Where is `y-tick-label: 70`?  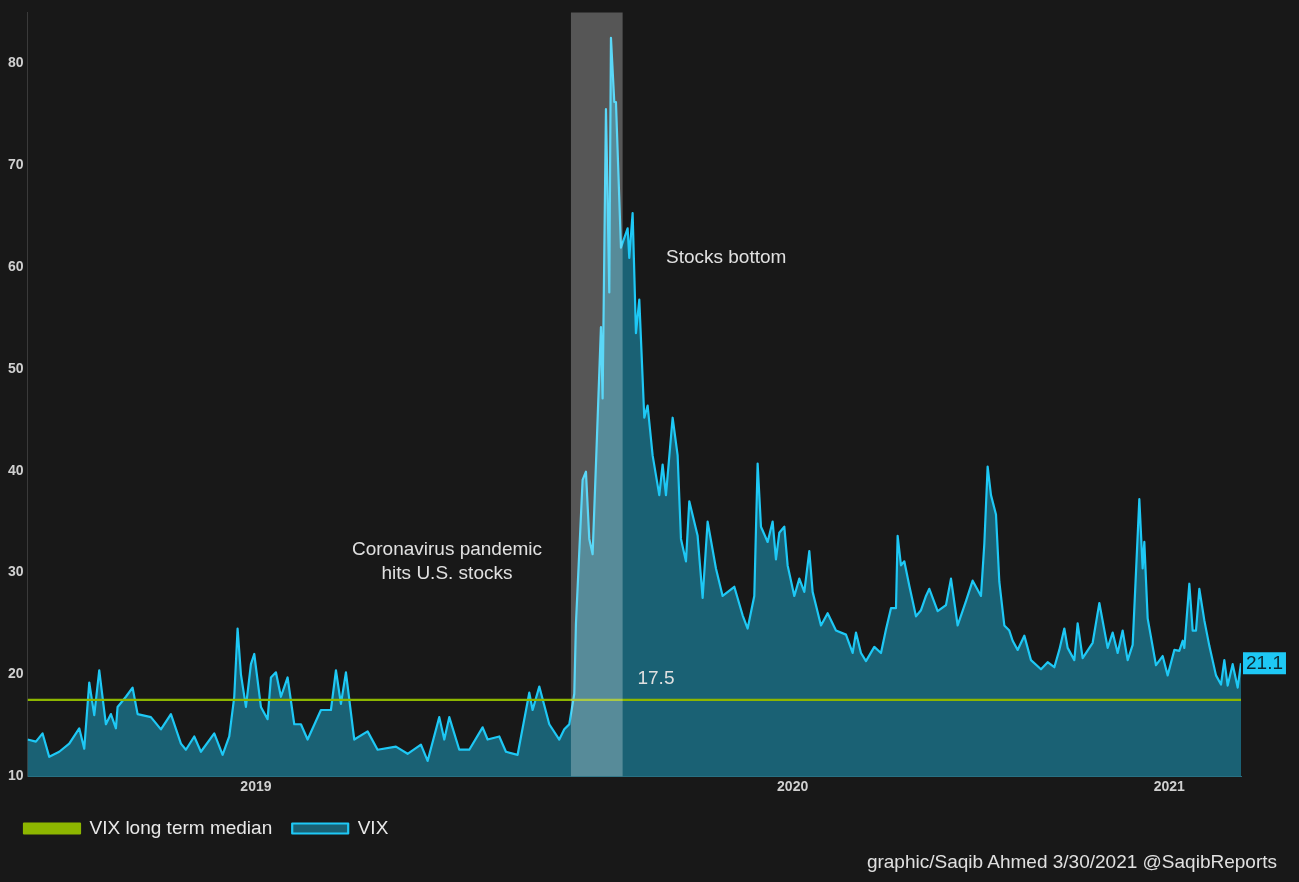
y-tick-label: 70 is located at coordinates (15, 164).